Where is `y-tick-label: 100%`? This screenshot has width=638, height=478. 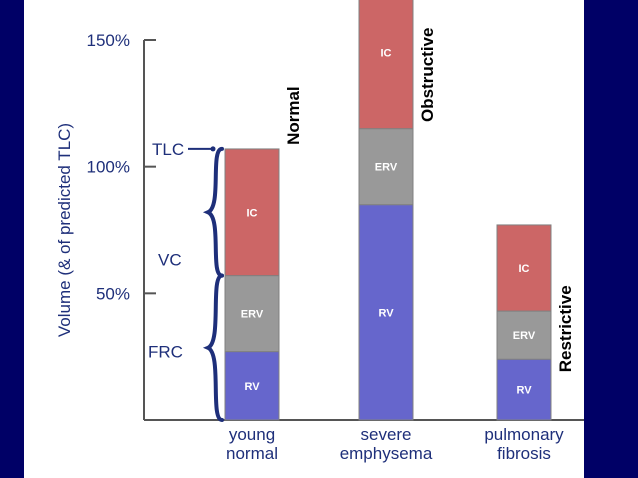
y-tick-label: 100% is located at coordinates (108, 167).